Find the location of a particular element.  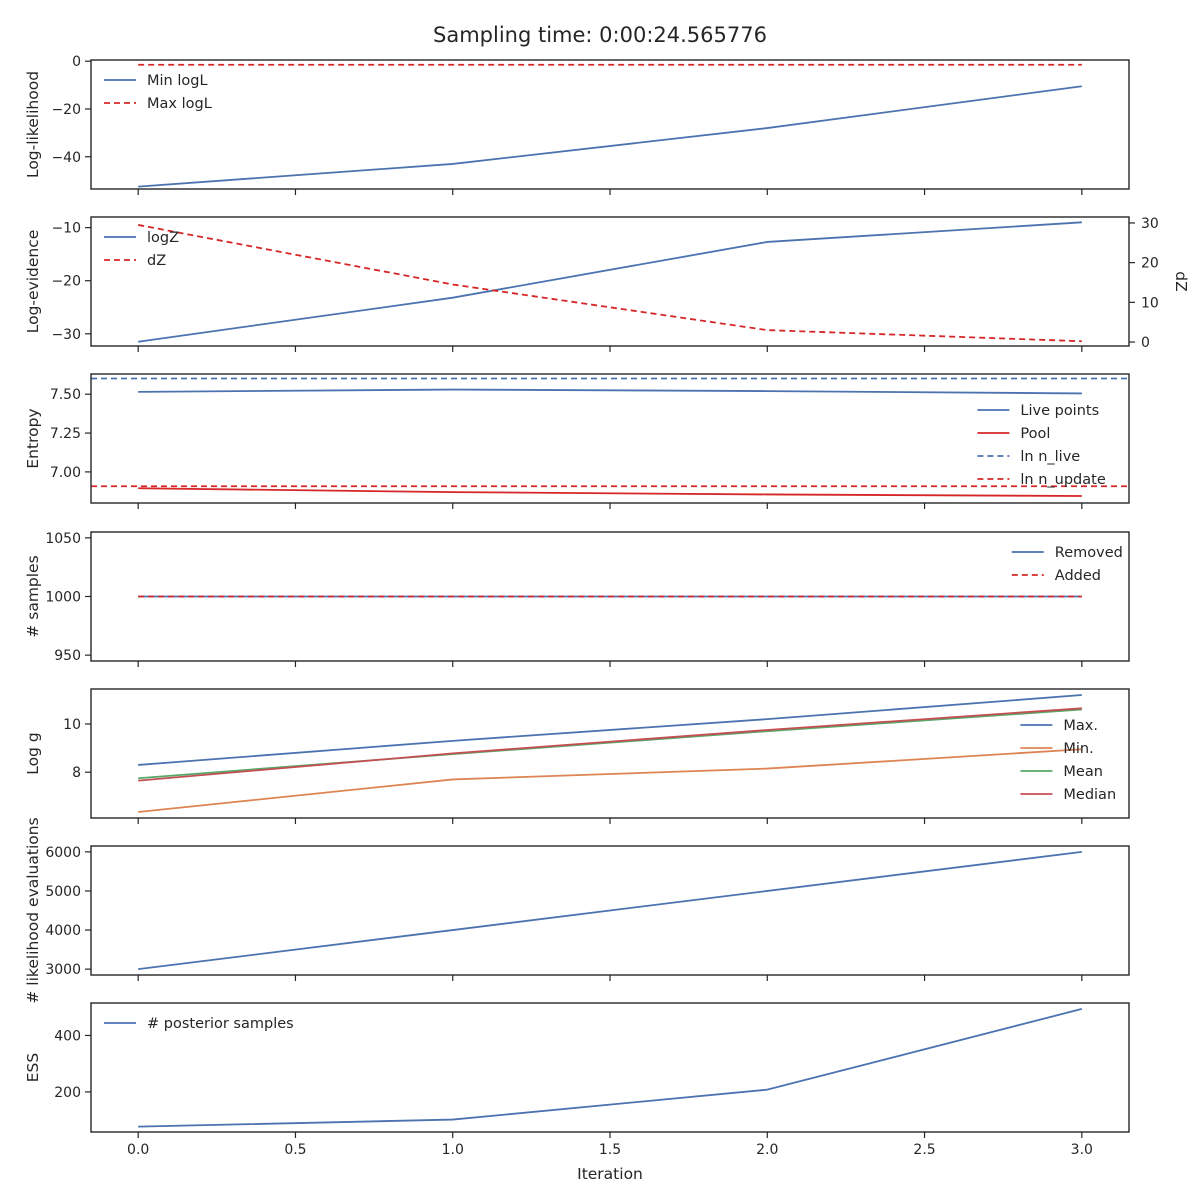

y-tick-label: 1050 is located at coordinates (63, 539).